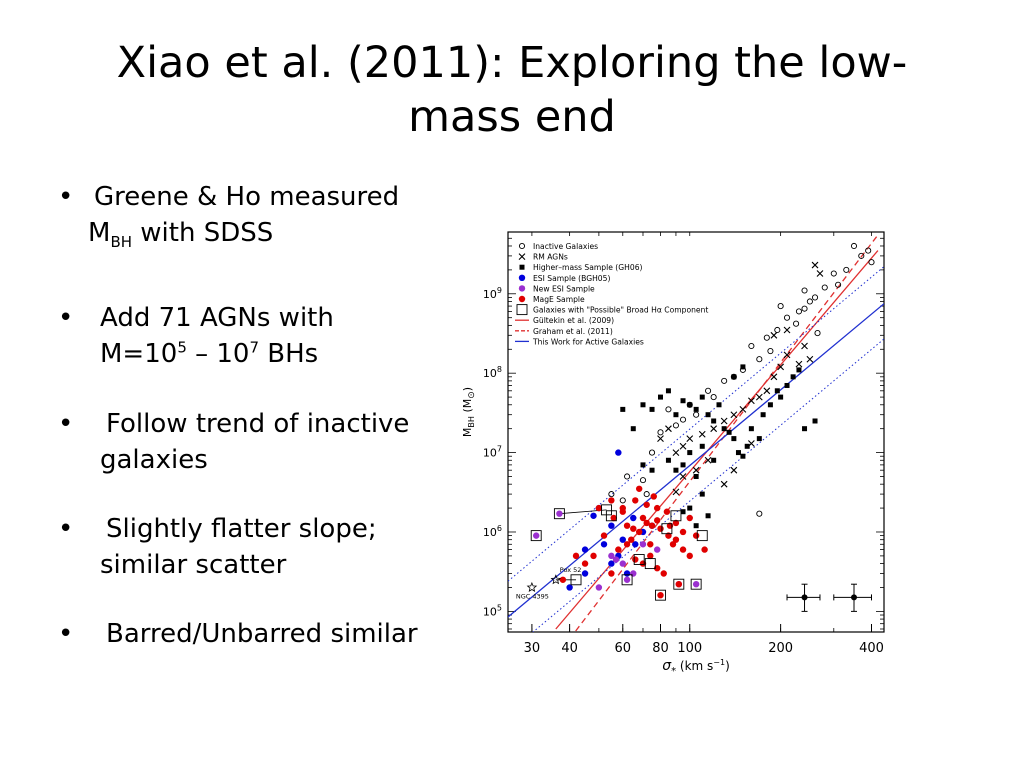 This screenshot has width=1024, height=768. Describe the element at coordinates (588, 341) in the screenshot. I see `legend-label: This Work for Active Galaxies` at that location.